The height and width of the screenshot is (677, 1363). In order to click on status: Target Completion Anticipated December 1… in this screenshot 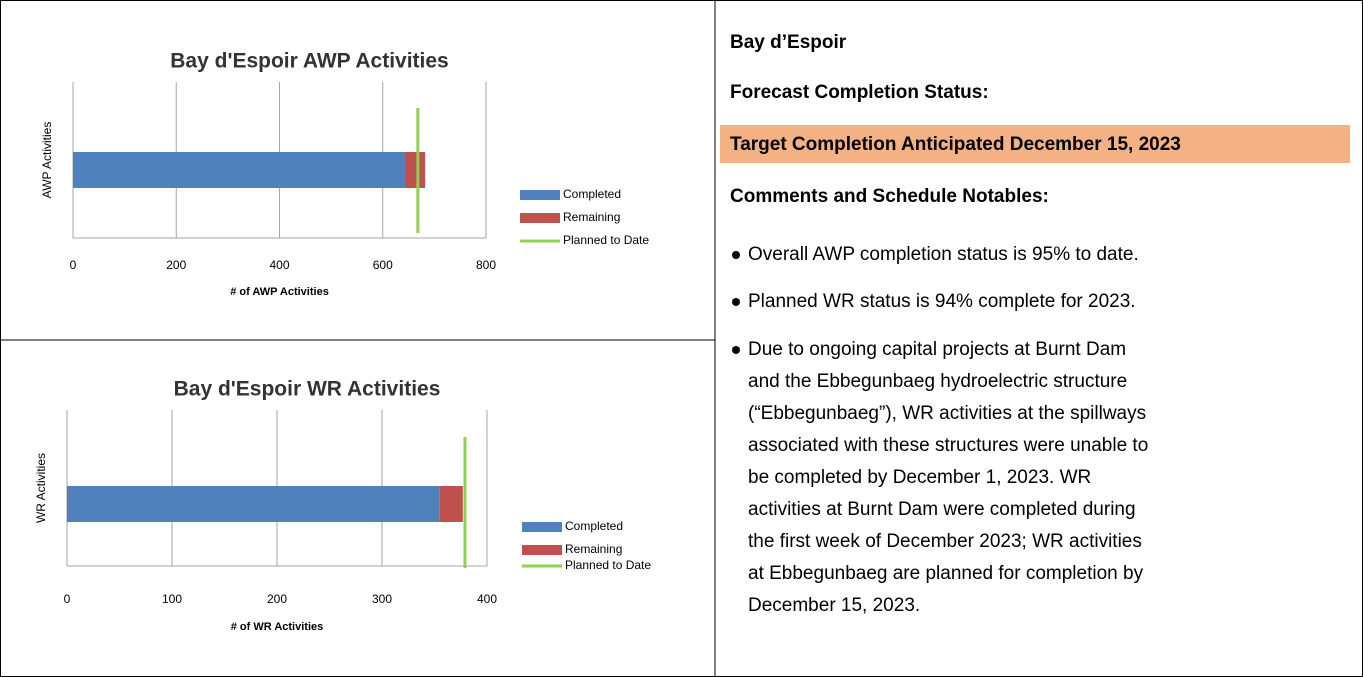, I will do `click(955, 144)`.